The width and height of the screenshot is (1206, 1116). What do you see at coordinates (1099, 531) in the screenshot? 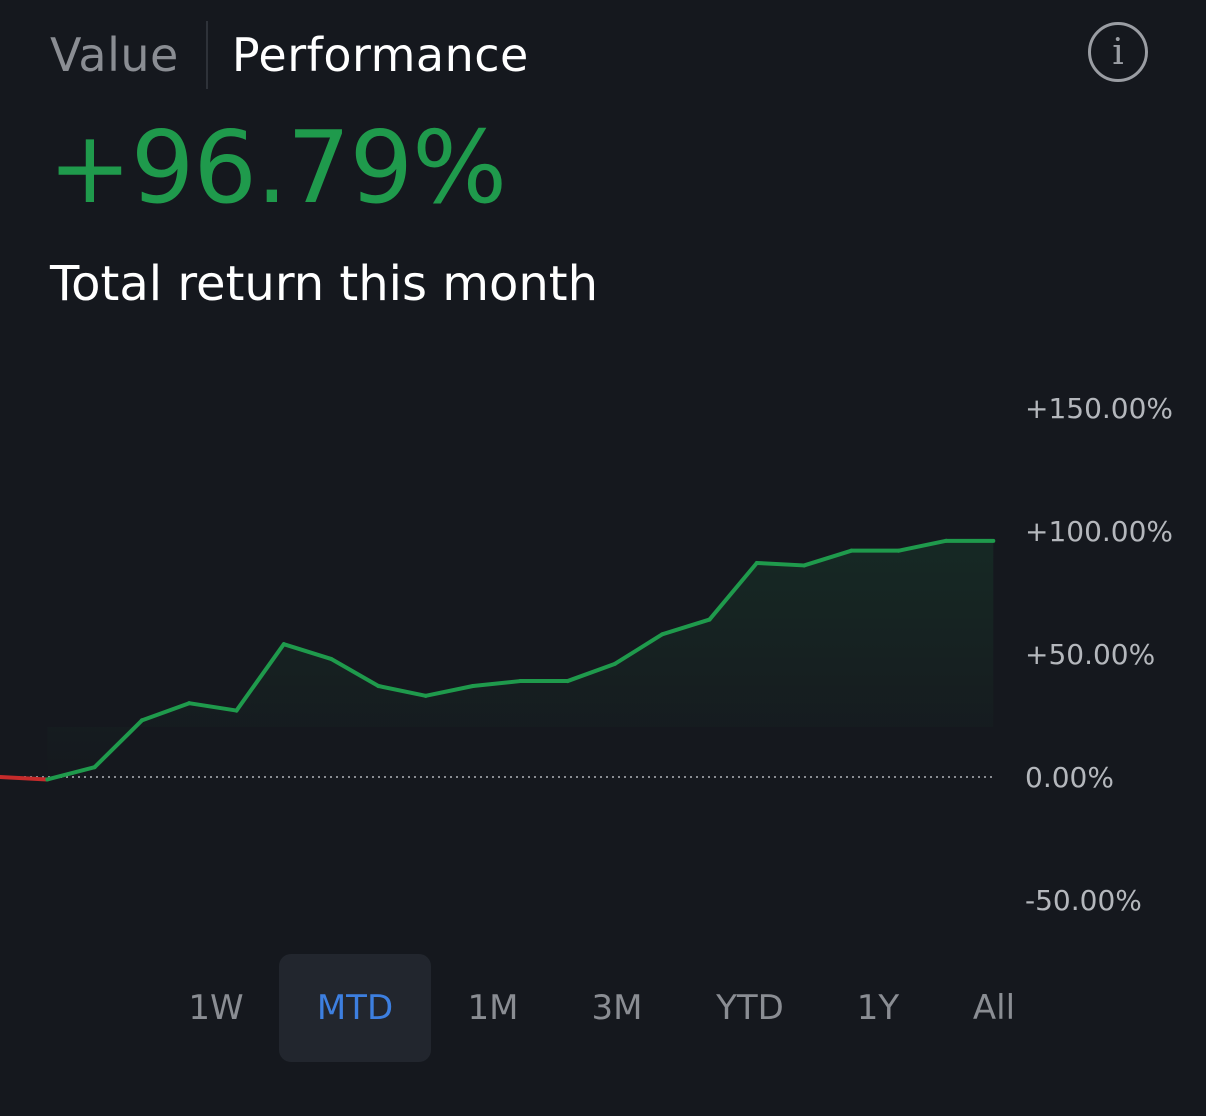
I see `y-tick-label: +100.00%` at bounding box center [1099, 531].